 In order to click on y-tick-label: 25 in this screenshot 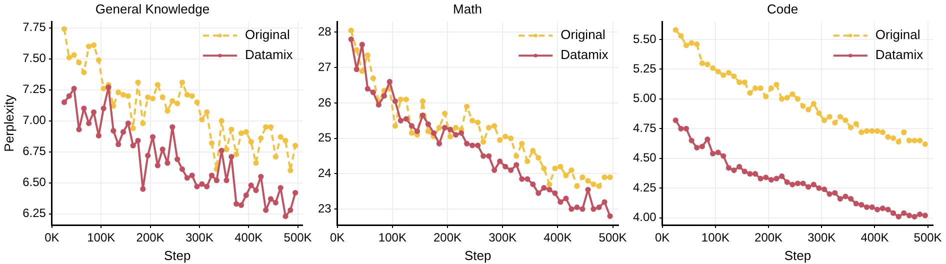, I will do `click(325, 137)`.